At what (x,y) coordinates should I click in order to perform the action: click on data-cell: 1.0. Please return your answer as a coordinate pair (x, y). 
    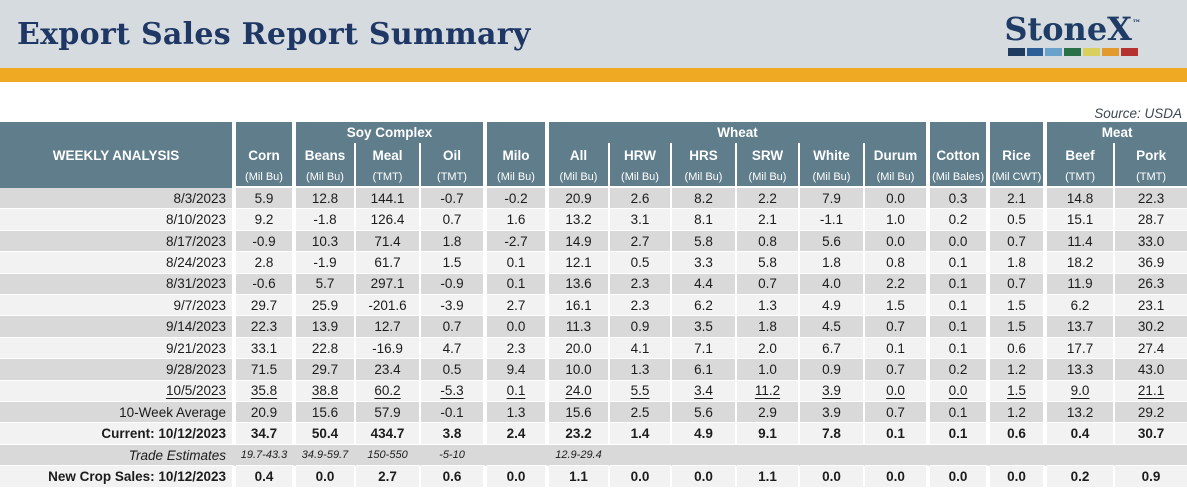
    Looking at the image, I should click on (898, 220).